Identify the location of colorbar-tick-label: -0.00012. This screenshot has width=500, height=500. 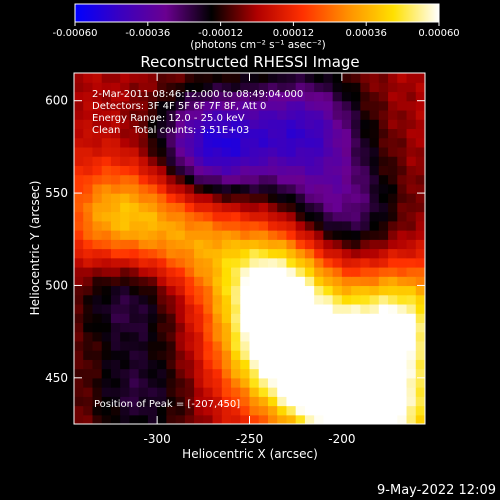
(220, 33).